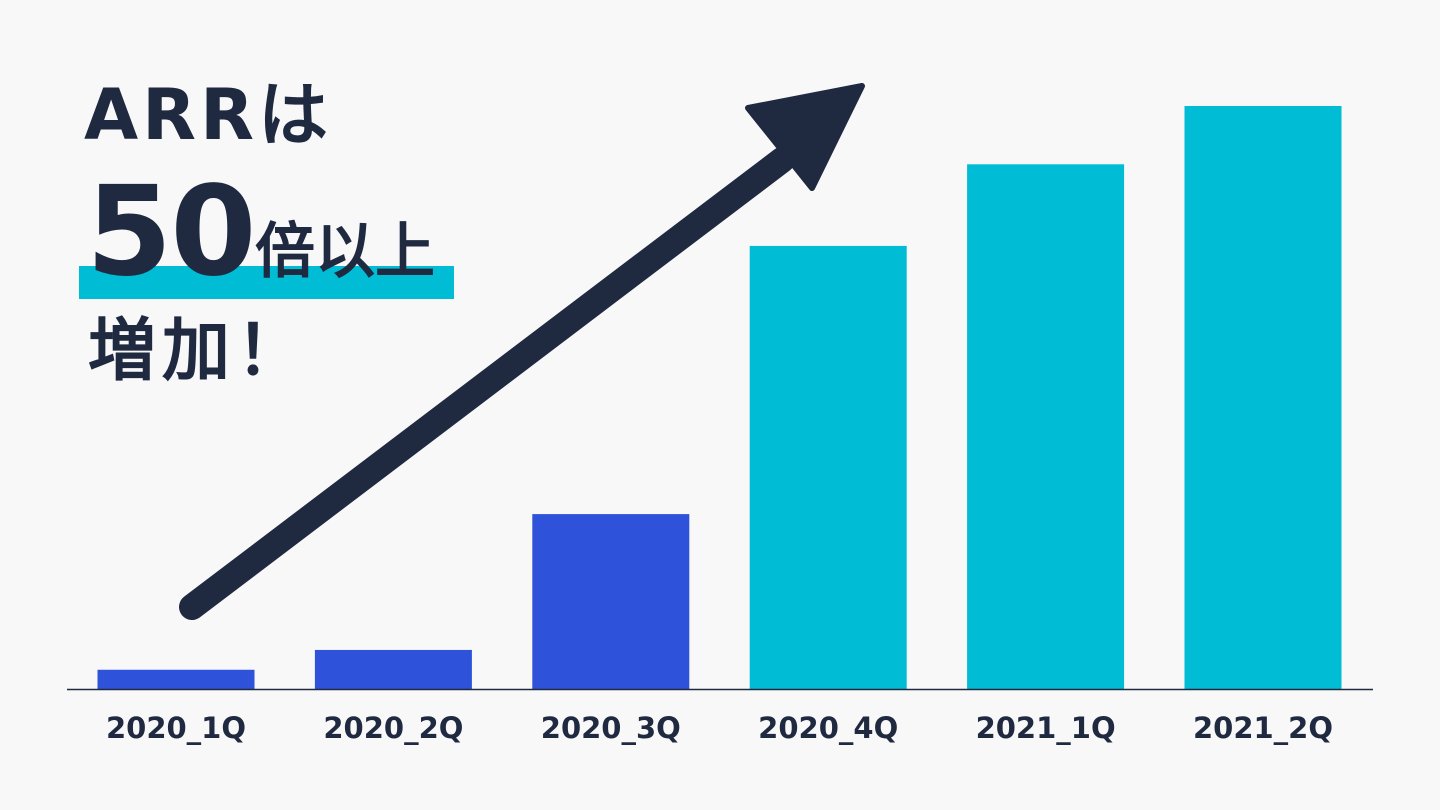 Image resolution: width=1440 pixels, height=810 pixels. I want to click on headline-multiplier: 倍以上, so click(345, 252).